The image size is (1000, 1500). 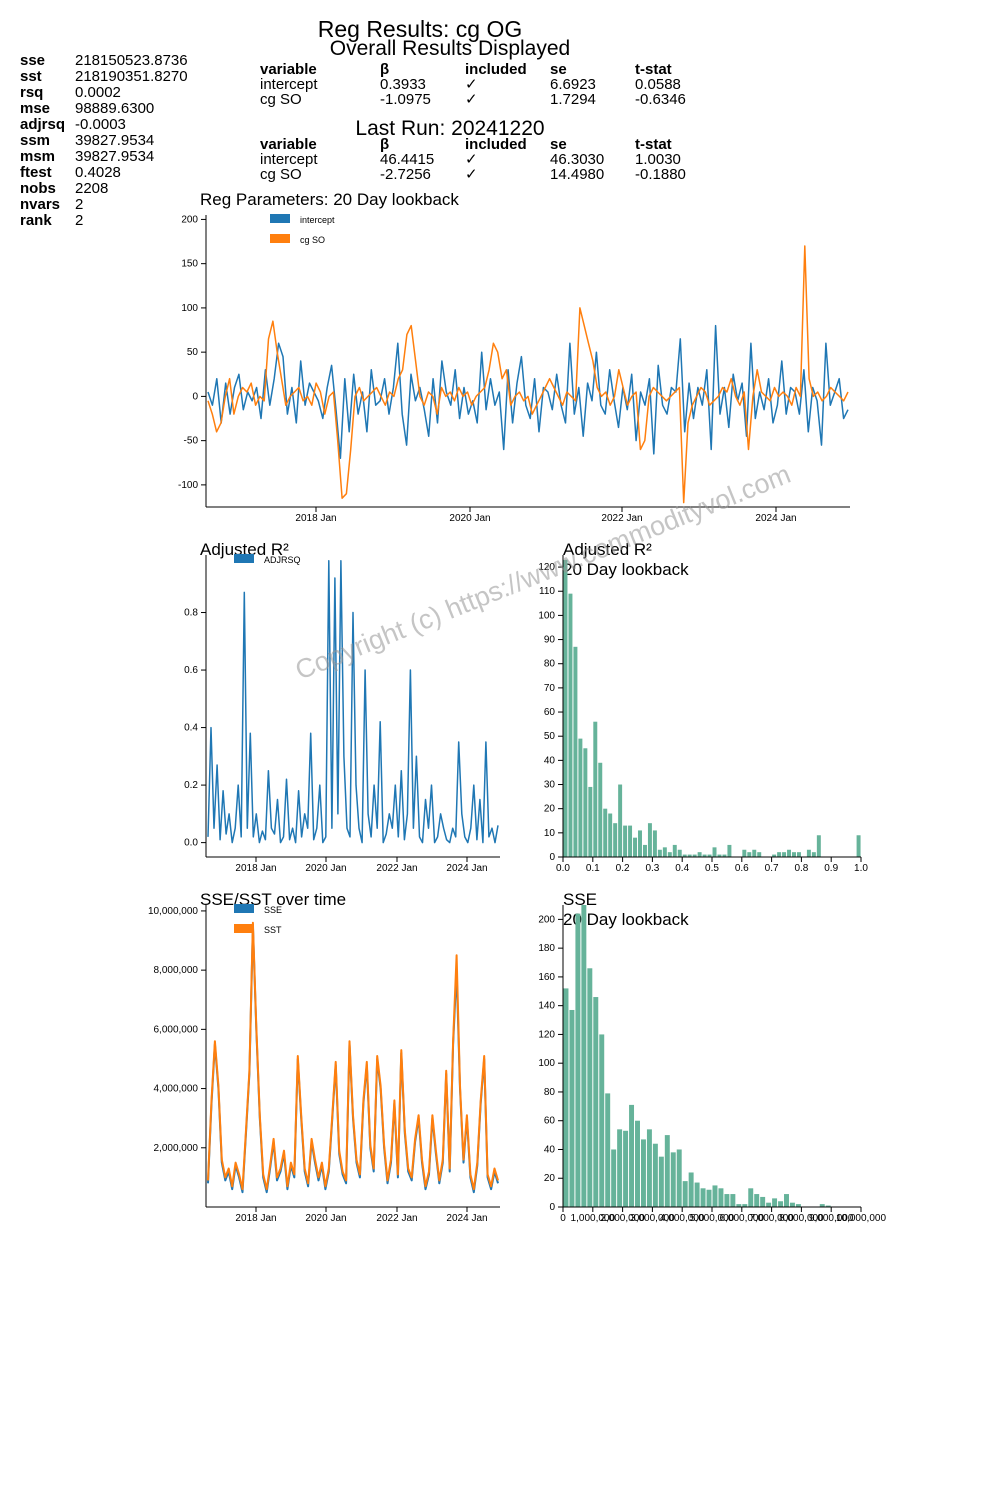 I want to click on cell-tstat: -0.1880, so click(x=660, y=174).